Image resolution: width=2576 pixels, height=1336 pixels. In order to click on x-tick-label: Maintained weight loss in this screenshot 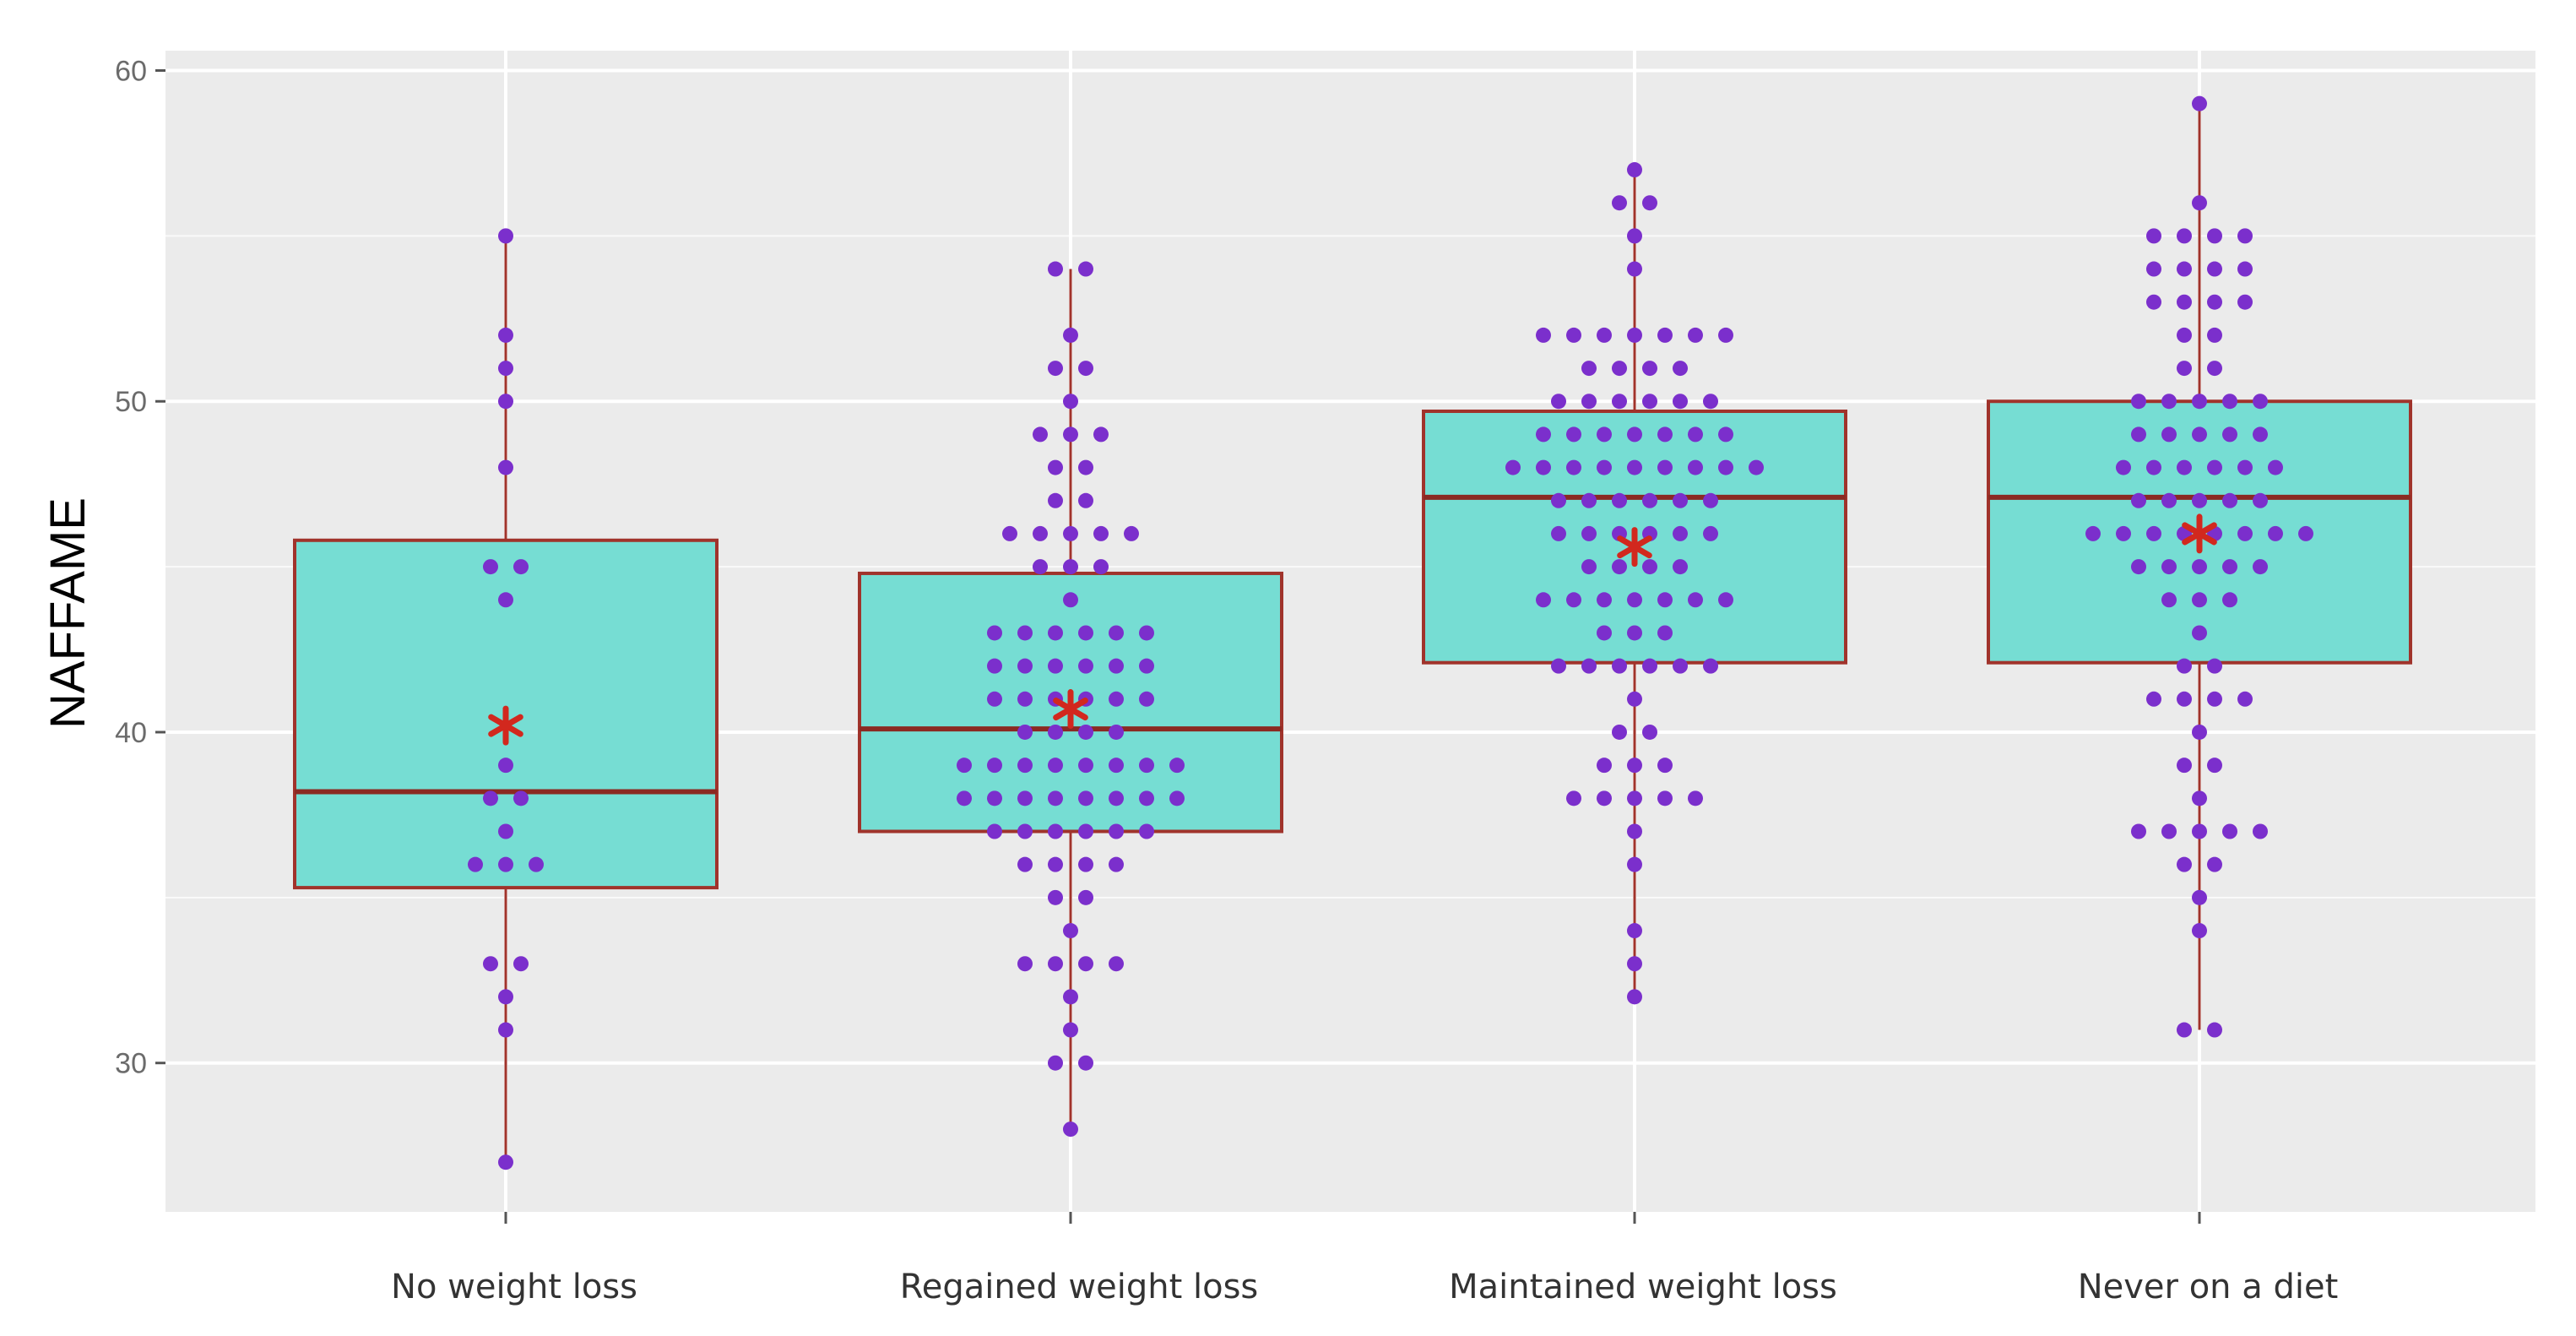, I will do `click(1643, 1287)`.